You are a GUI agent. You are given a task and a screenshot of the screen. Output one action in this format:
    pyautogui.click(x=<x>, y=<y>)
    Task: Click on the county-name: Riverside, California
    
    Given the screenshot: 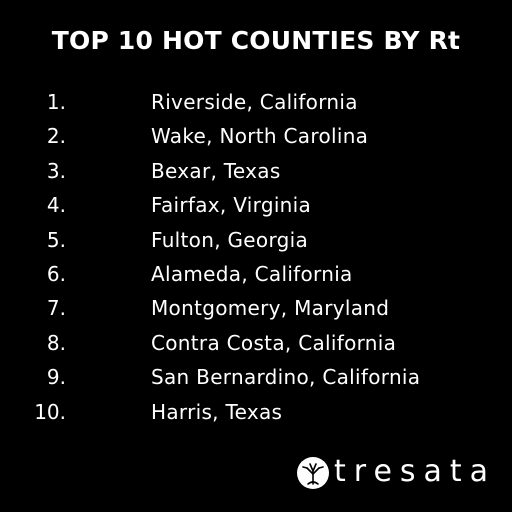 What is the action you would take?
    pyautogui.click(x=254, y=102)
    